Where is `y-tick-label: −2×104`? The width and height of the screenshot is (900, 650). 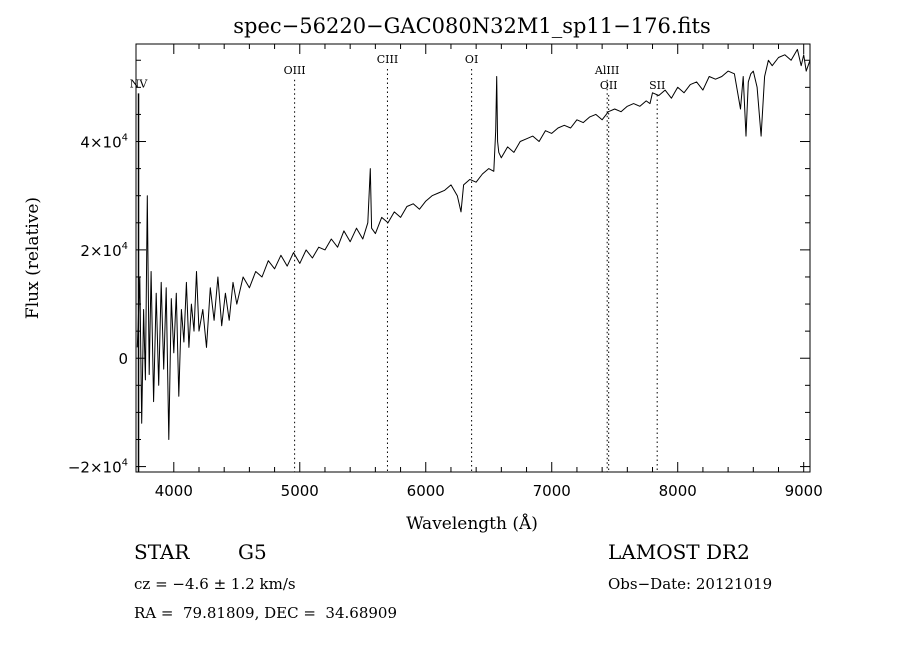 y-tick-label: −2×104 is located at coordinates (98, 467).